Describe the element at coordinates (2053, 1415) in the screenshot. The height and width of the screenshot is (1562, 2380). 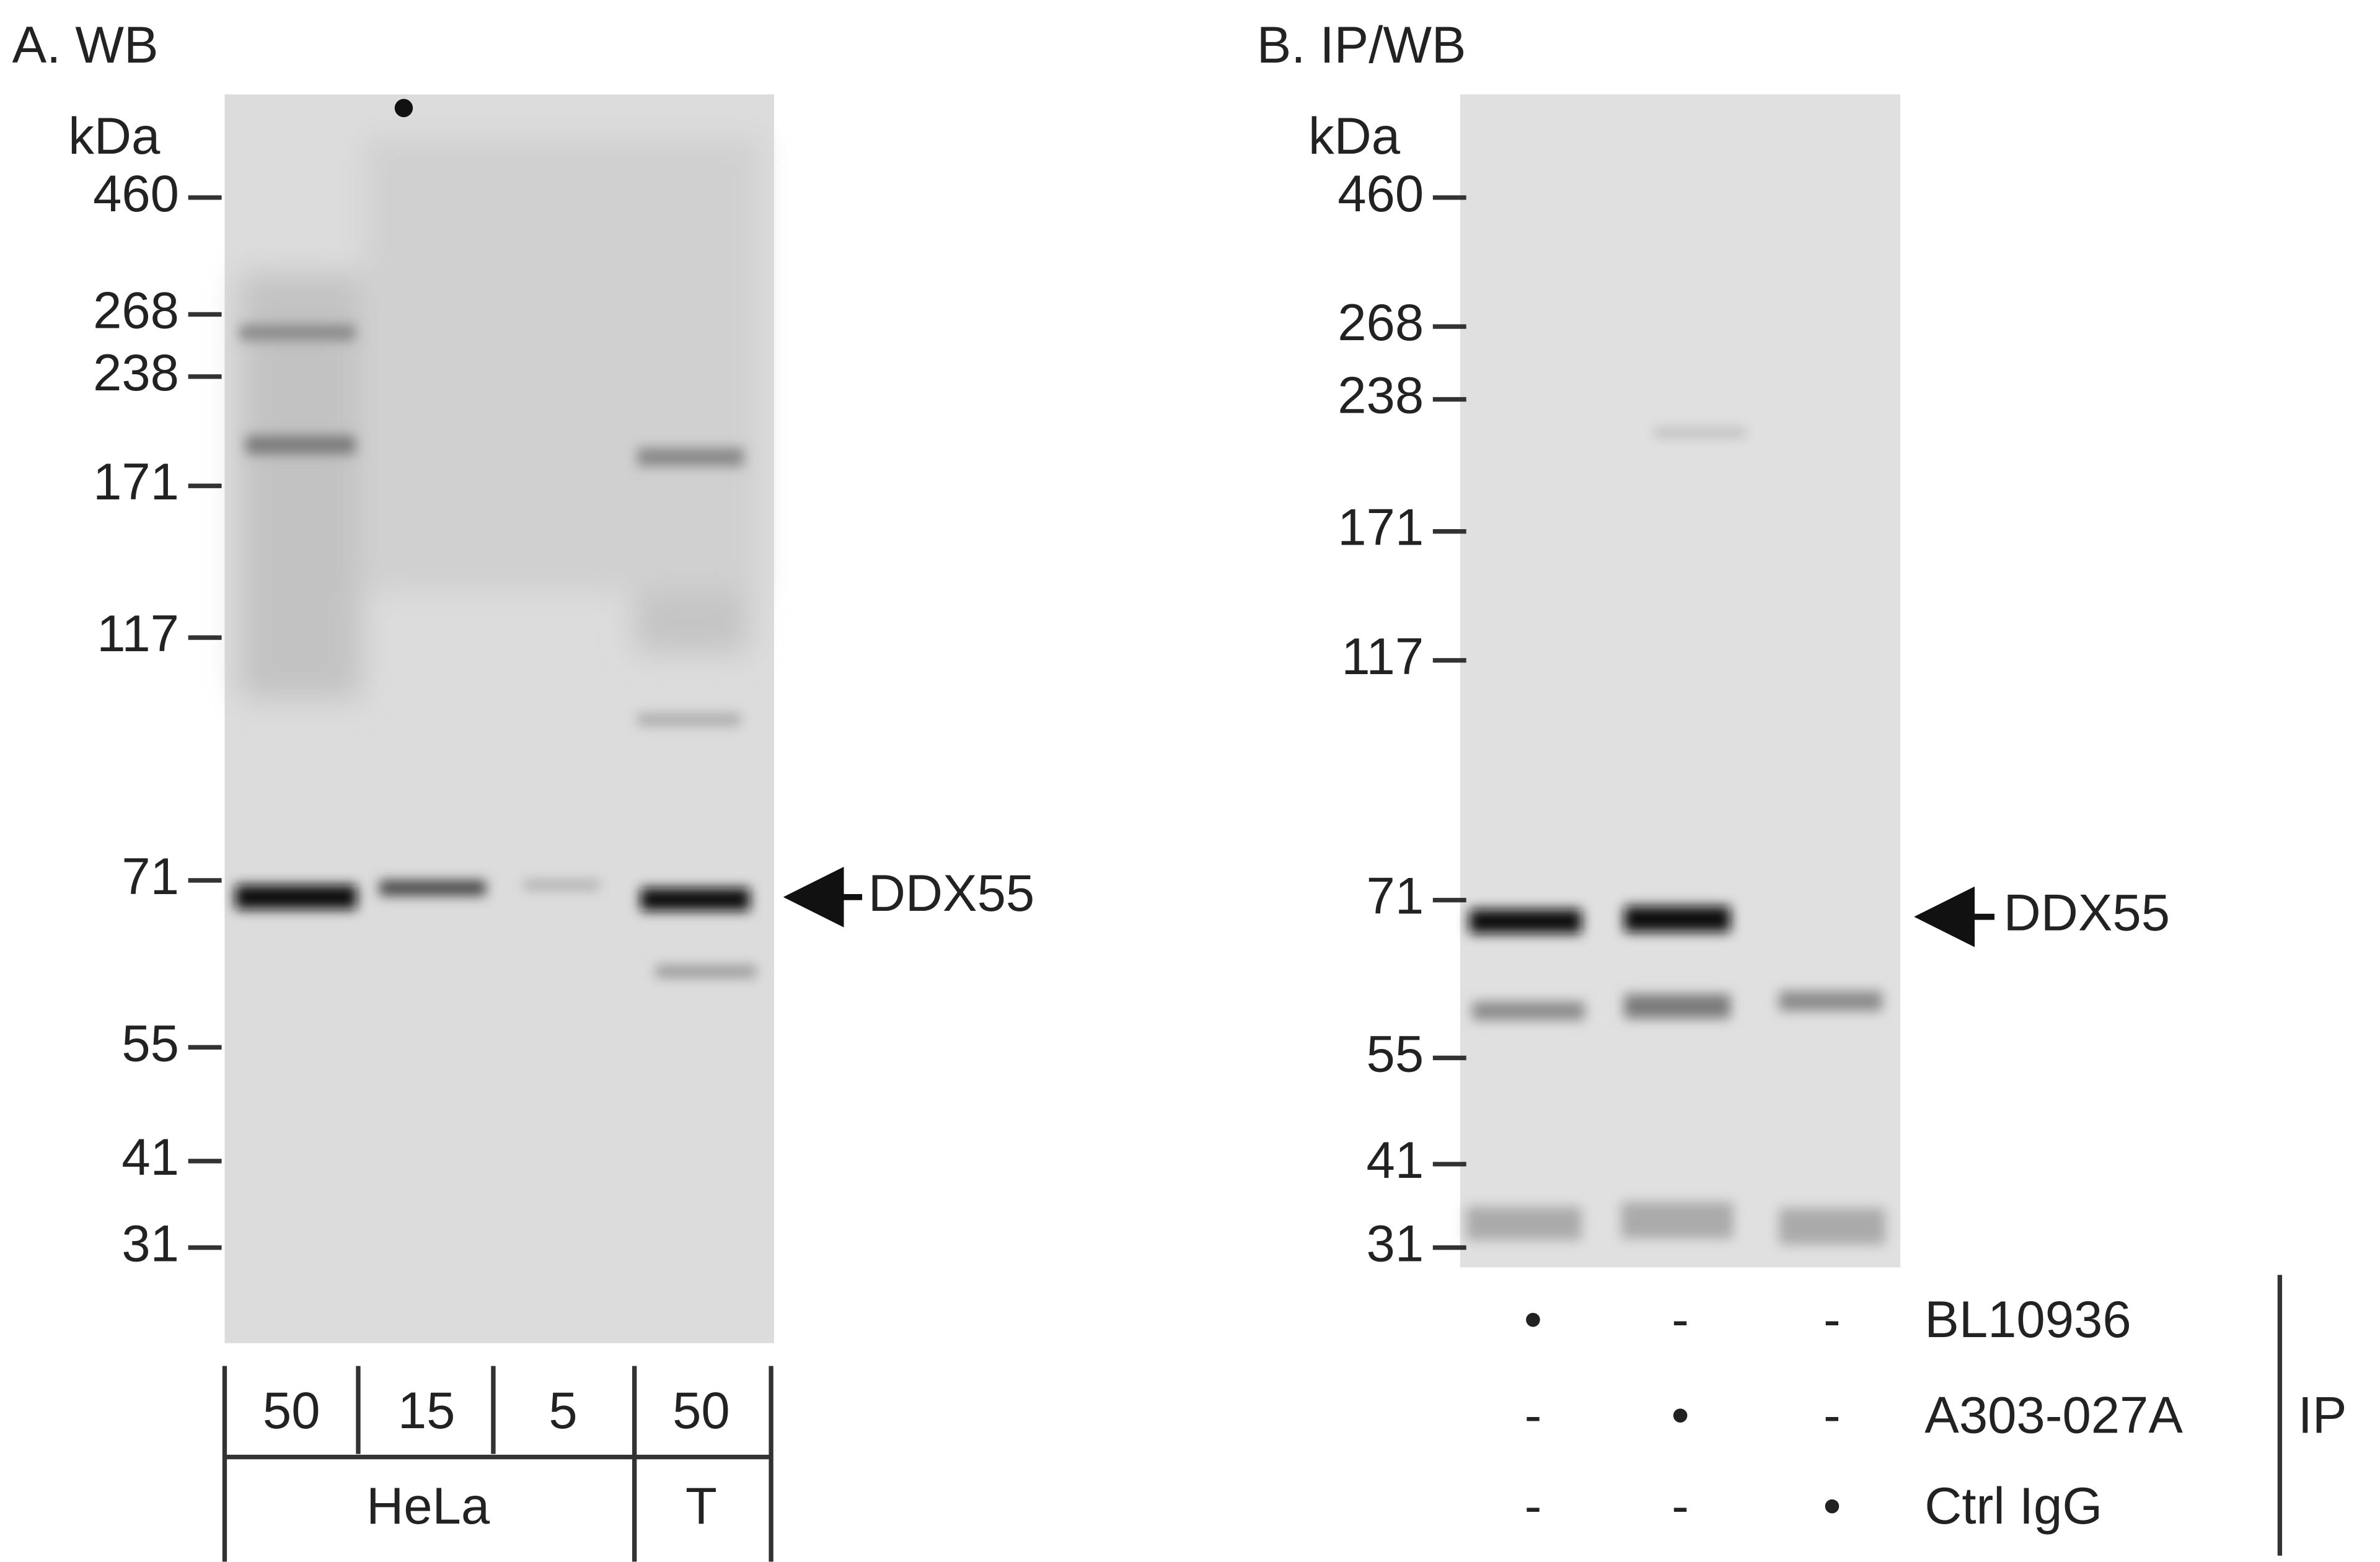
I see `antibody-label: A303-027A` at that location.